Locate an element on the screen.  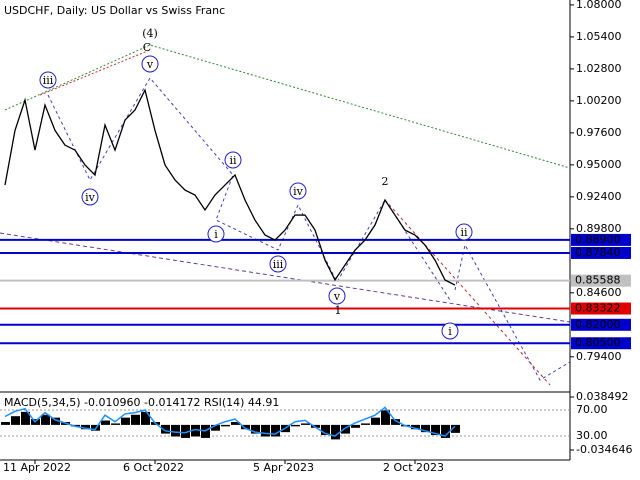
y-tick-label: 1.02800 is located at coordinates (599, 68).